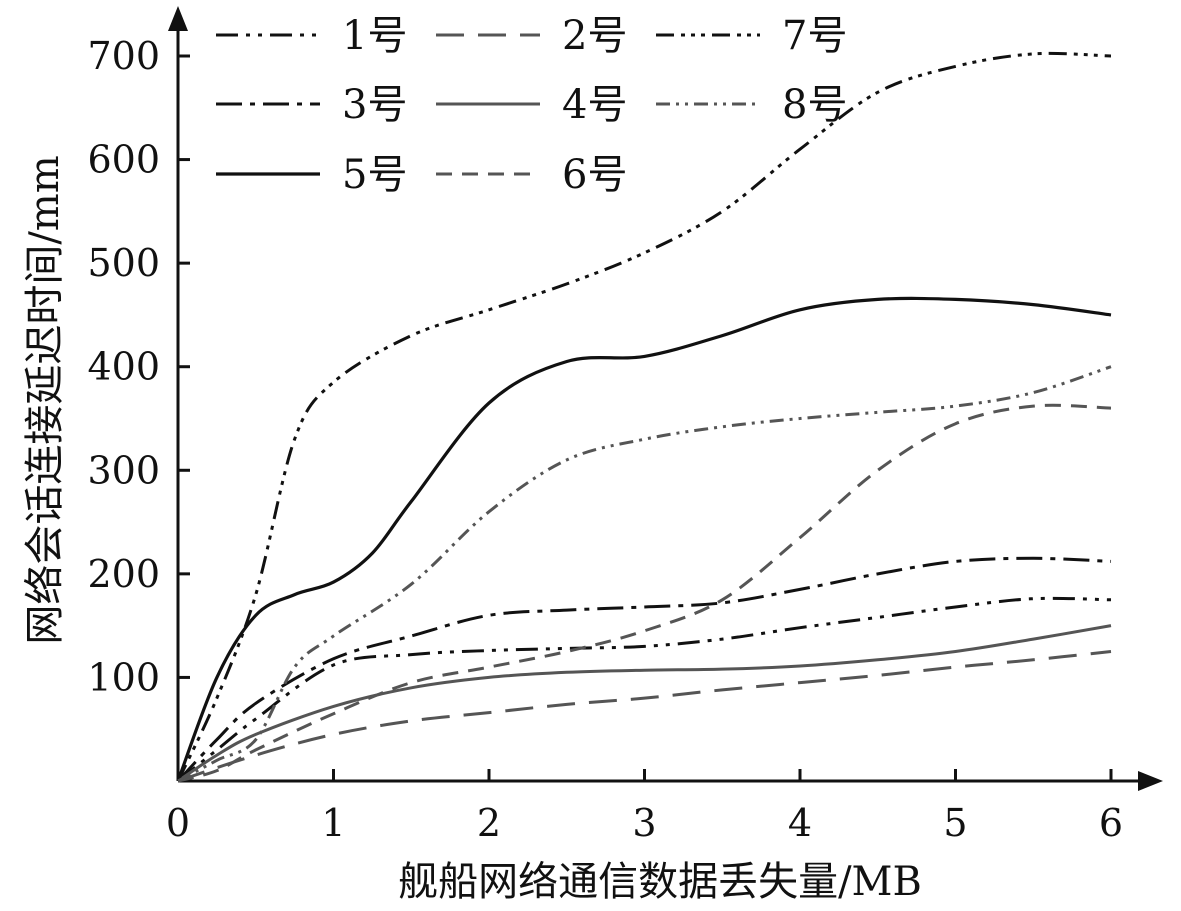 The height and width of the screenshot is (911, 1181). What do you see at coordinates (800, 823) in the screenshot?
I see `x-tick-label: 4` at bounding box center [800, 823].